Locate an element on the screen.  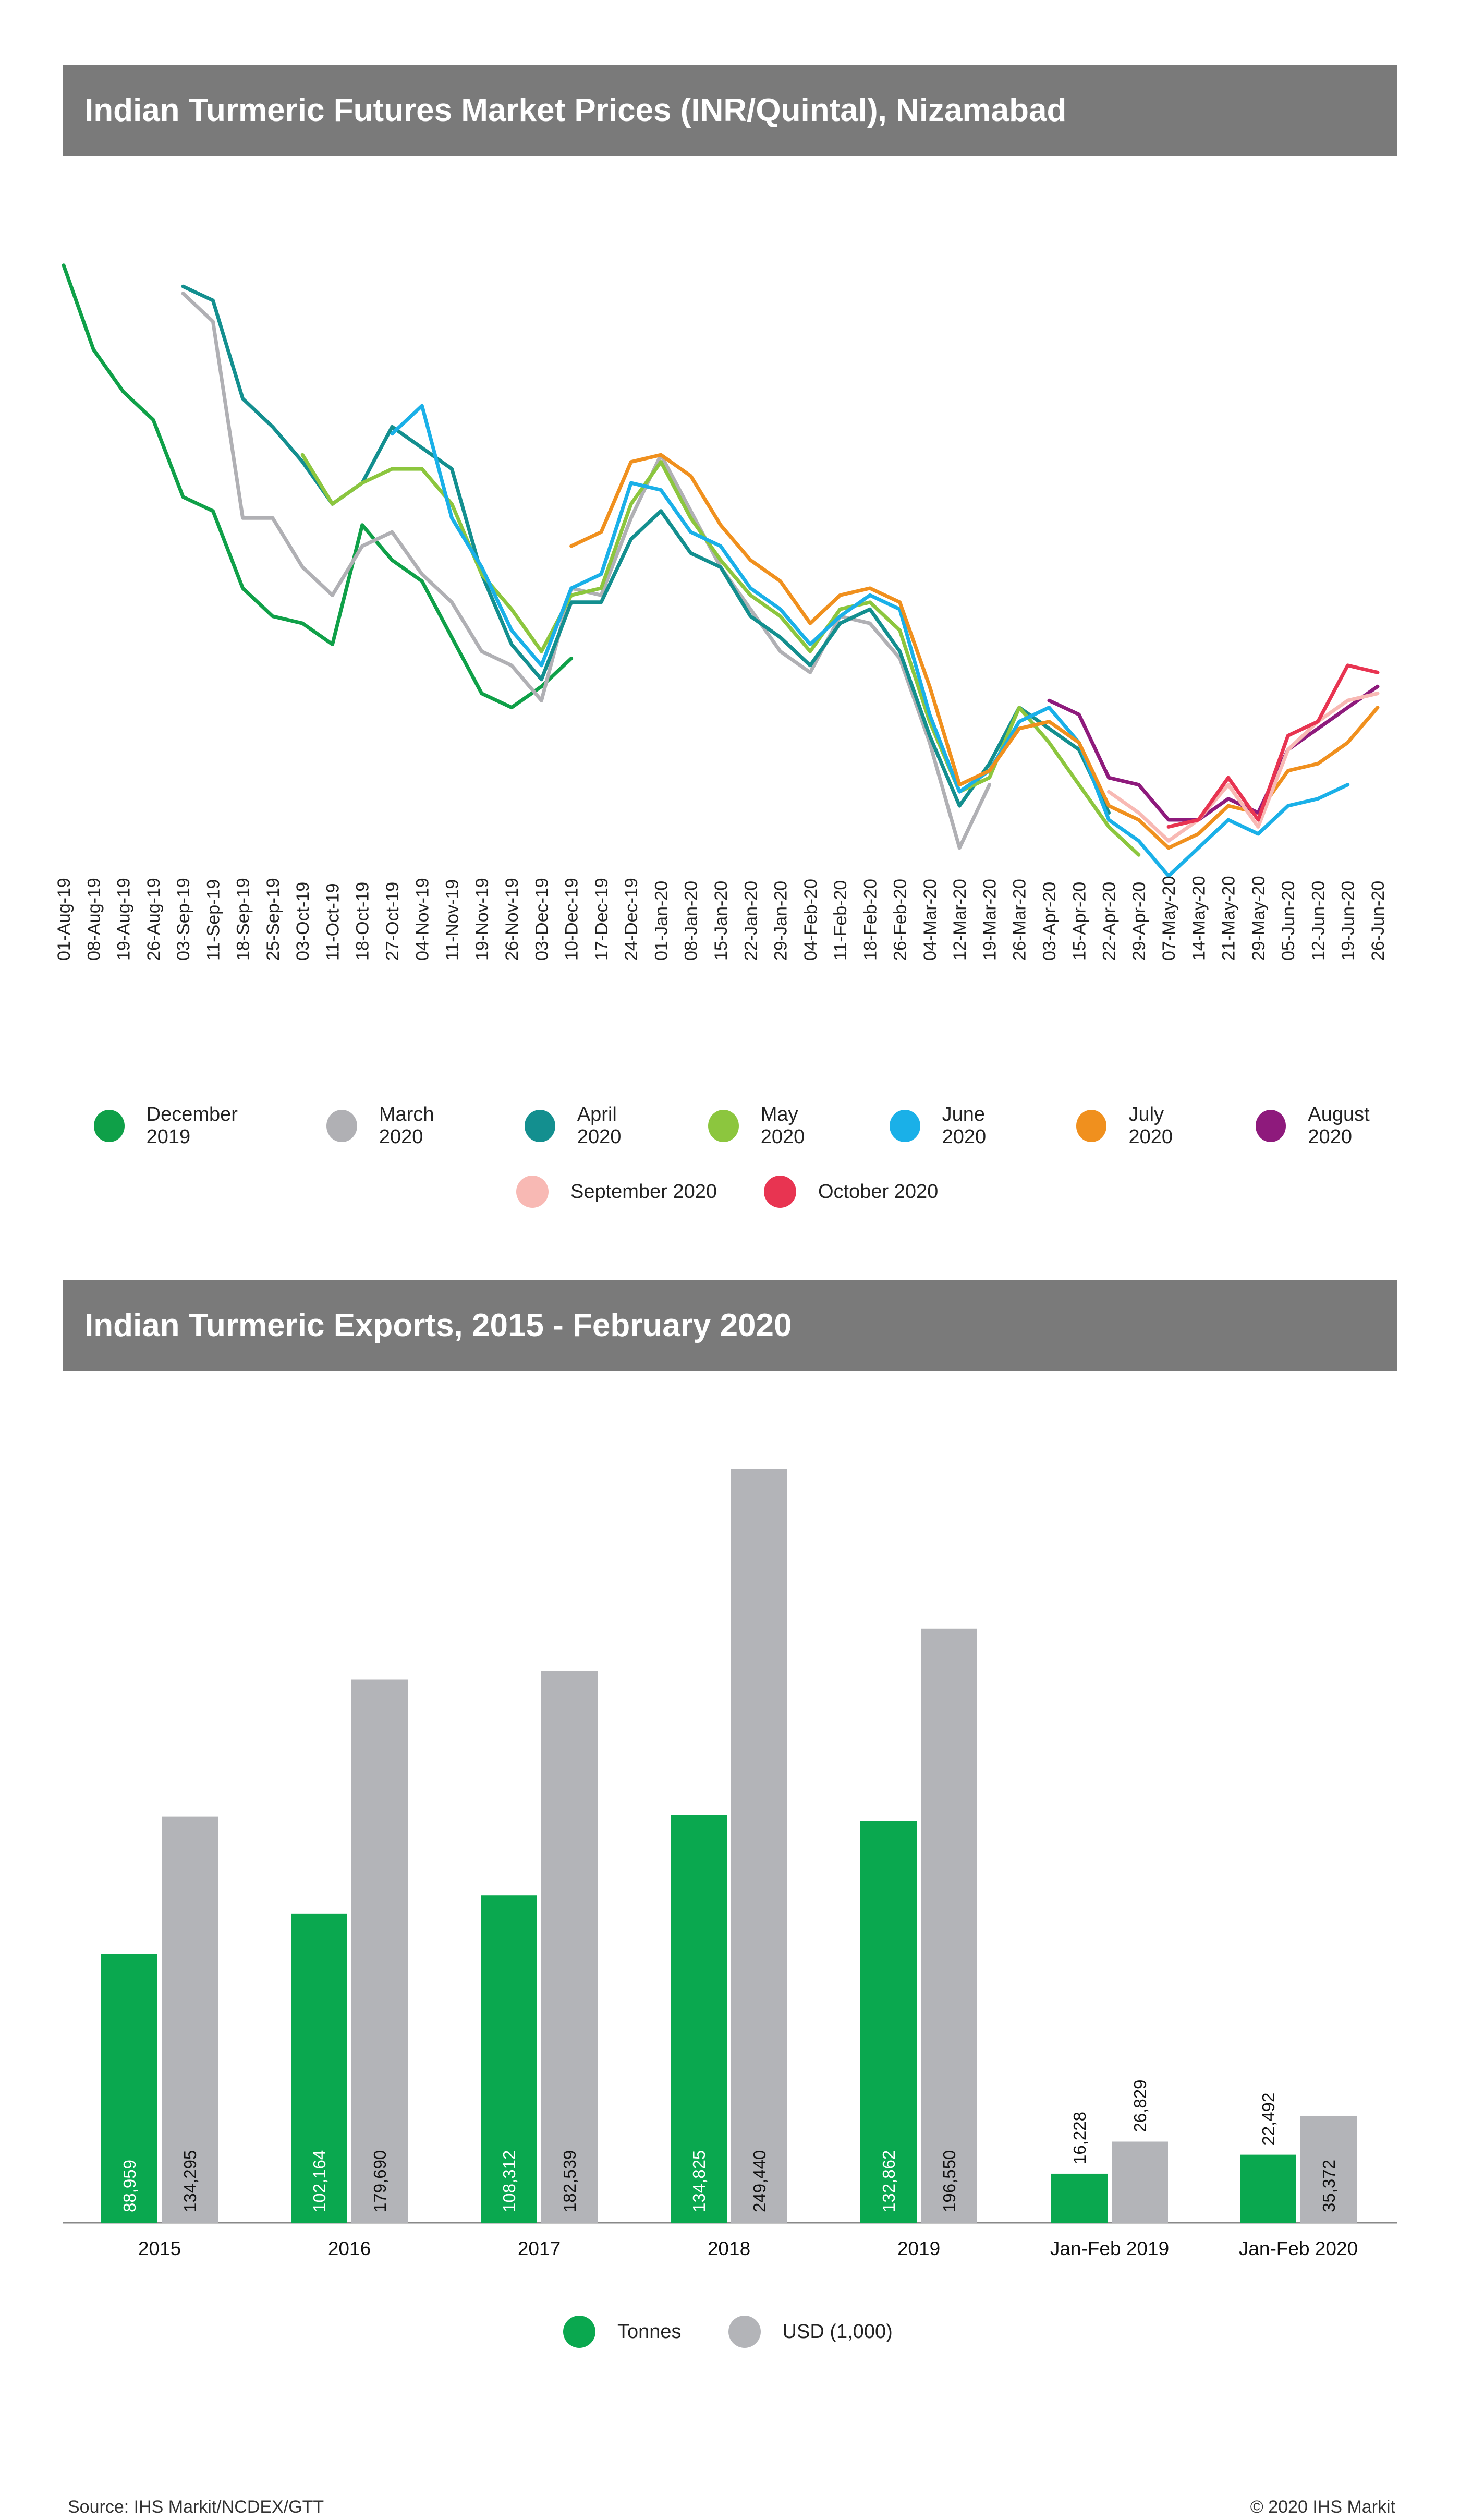
legend-label: Tonnes is located at coordinates (649, 2332).